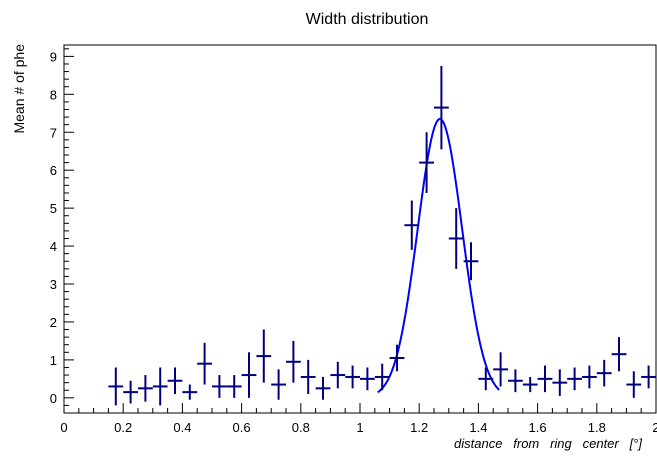 Image resolution: width=657 pixels, height=457 pixels. I want to click on x-tick-label: 1.6, so click(538, 427).